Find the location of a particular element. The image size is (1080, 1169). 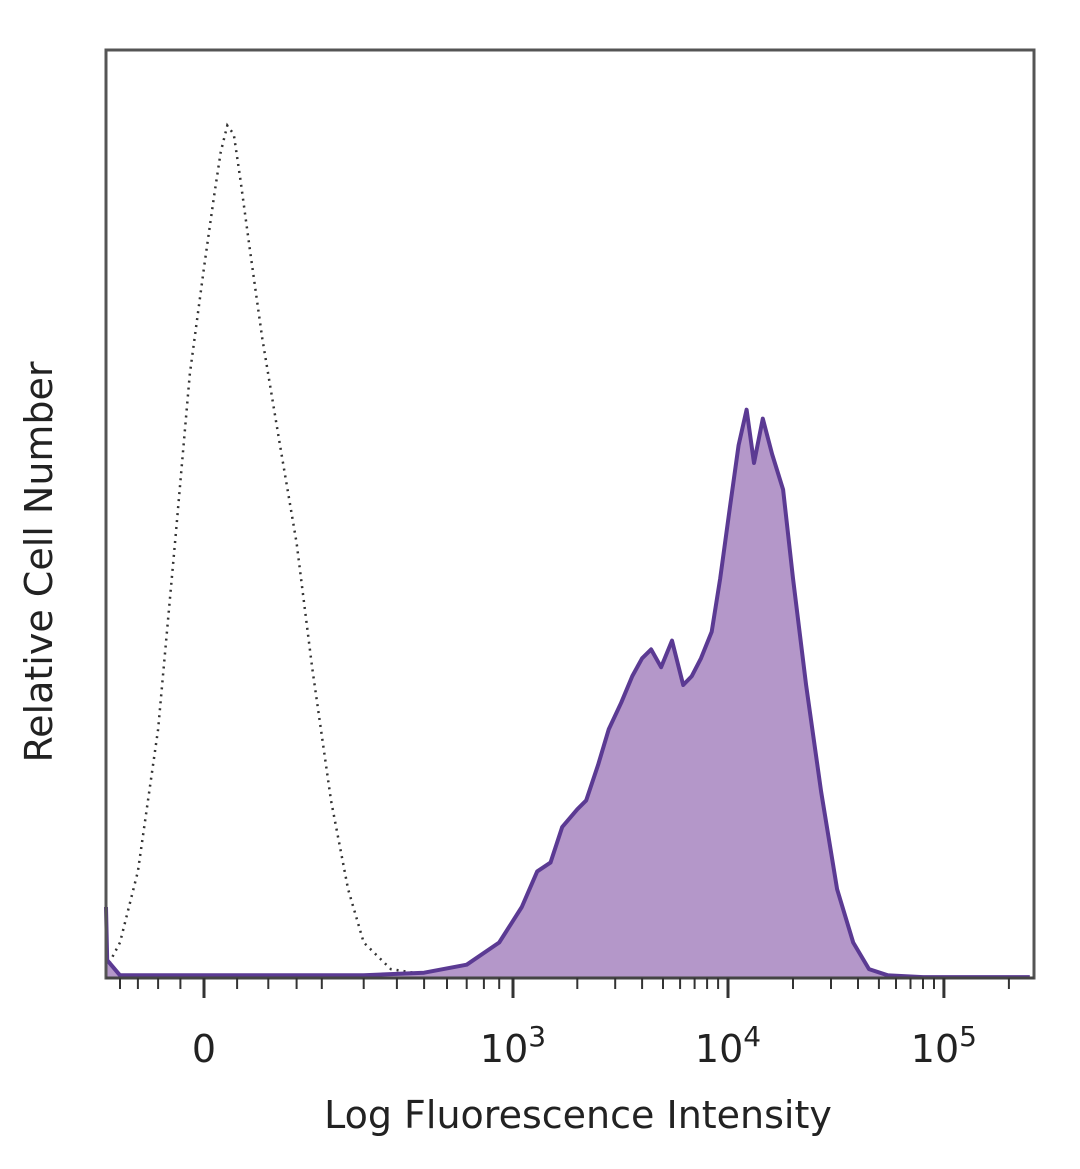

y-axis-title: Relative Cell Number is located at coordinates (39, 561).